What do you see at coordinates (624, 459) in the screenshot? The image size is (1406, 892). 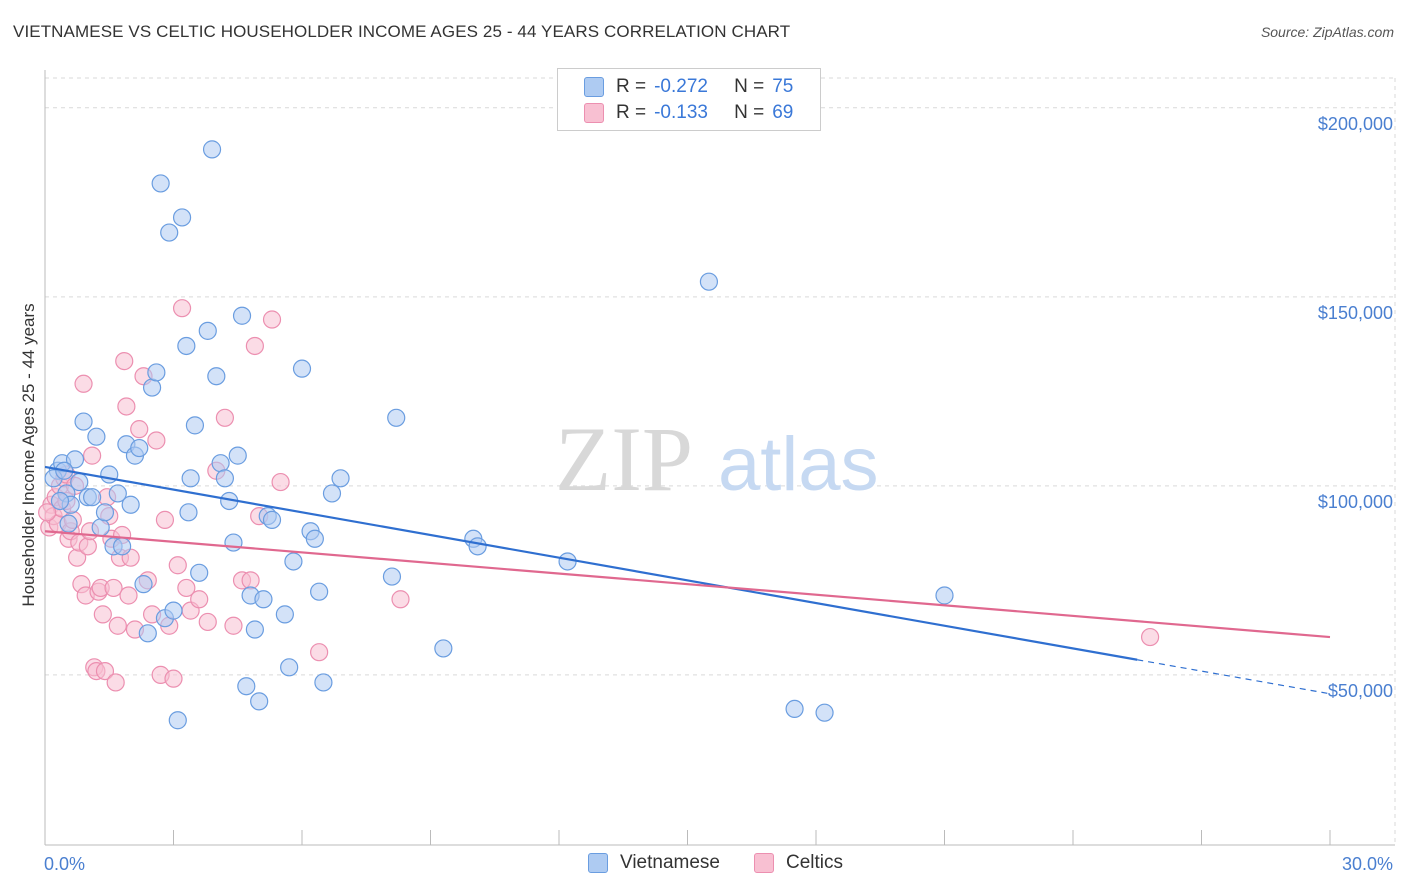 I see `watermark-zip: ZIP` at bounding box center [624, 459].